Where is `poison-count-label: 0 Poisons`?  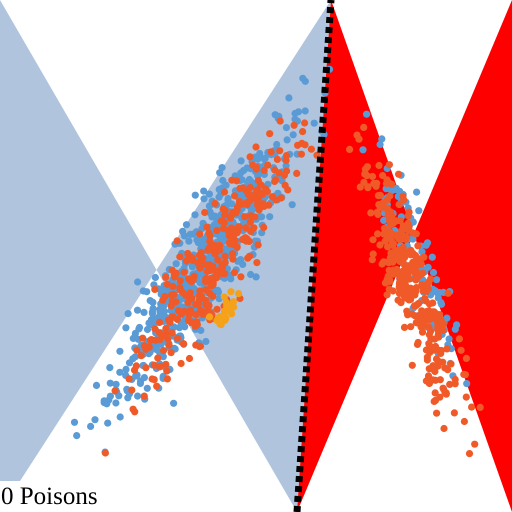
poison-count-label: 0 Poisons is located at coordinates (49, 496).